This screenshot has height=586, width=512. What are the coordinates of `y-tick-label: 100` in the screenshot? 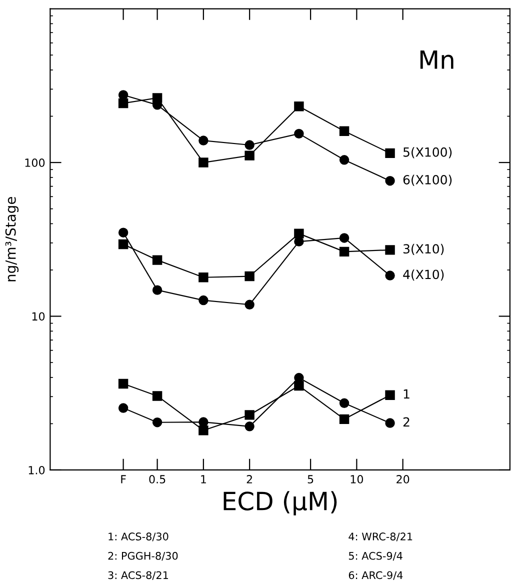 It's located at (35, 162).